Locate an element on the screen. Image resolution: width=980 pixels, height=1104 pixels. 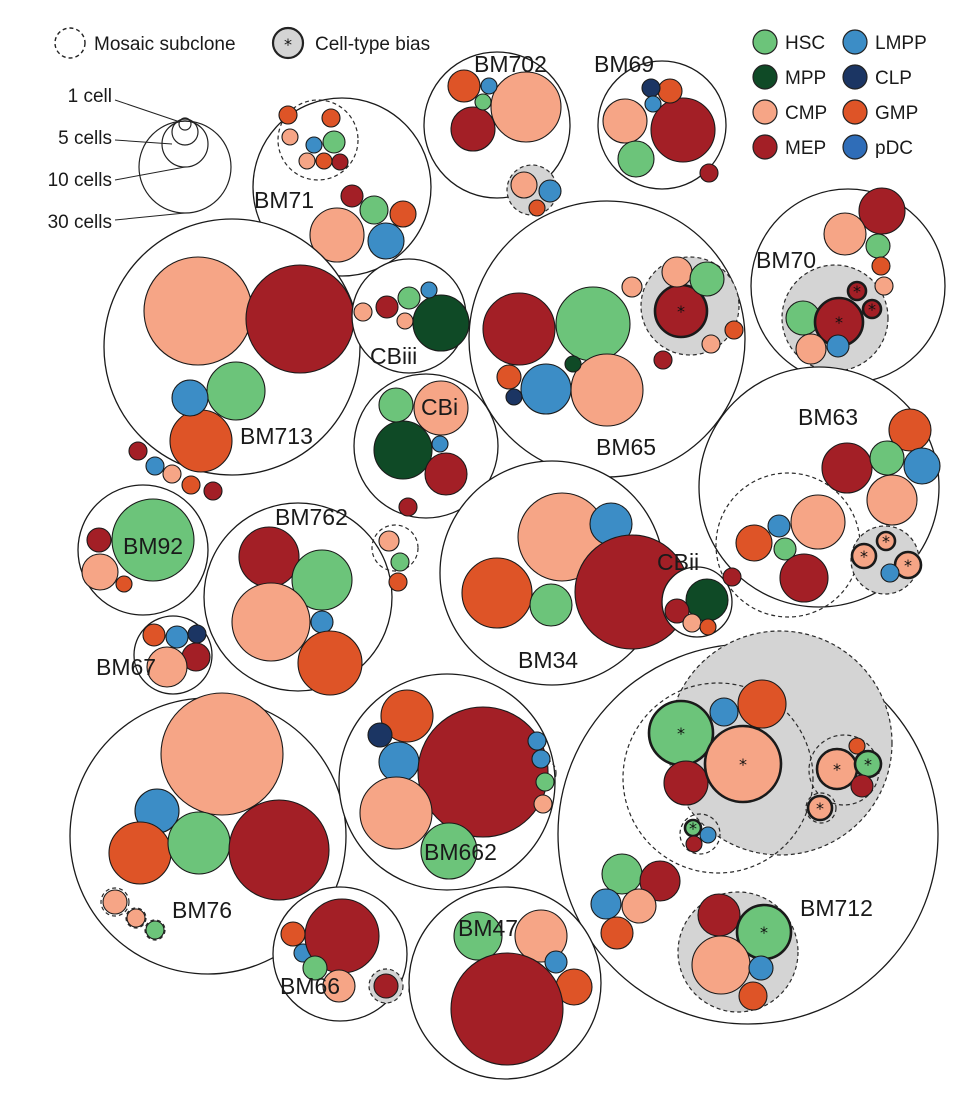
clone-label-bm71: BM71 is located at coordinates (284, 200).